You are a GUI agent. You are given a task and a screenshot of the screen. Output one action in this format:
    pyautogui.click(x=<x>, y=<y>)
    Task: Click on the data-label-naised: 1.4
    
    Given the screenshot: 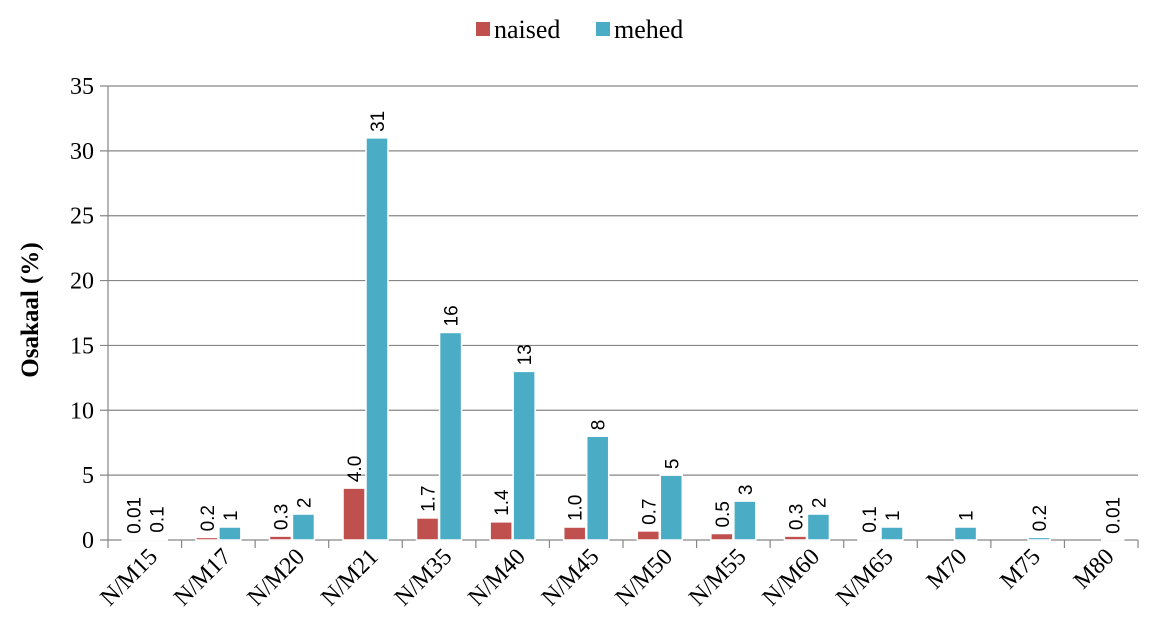 What is the action you would take?
    pyautogui.click(x=502, y=502)
    